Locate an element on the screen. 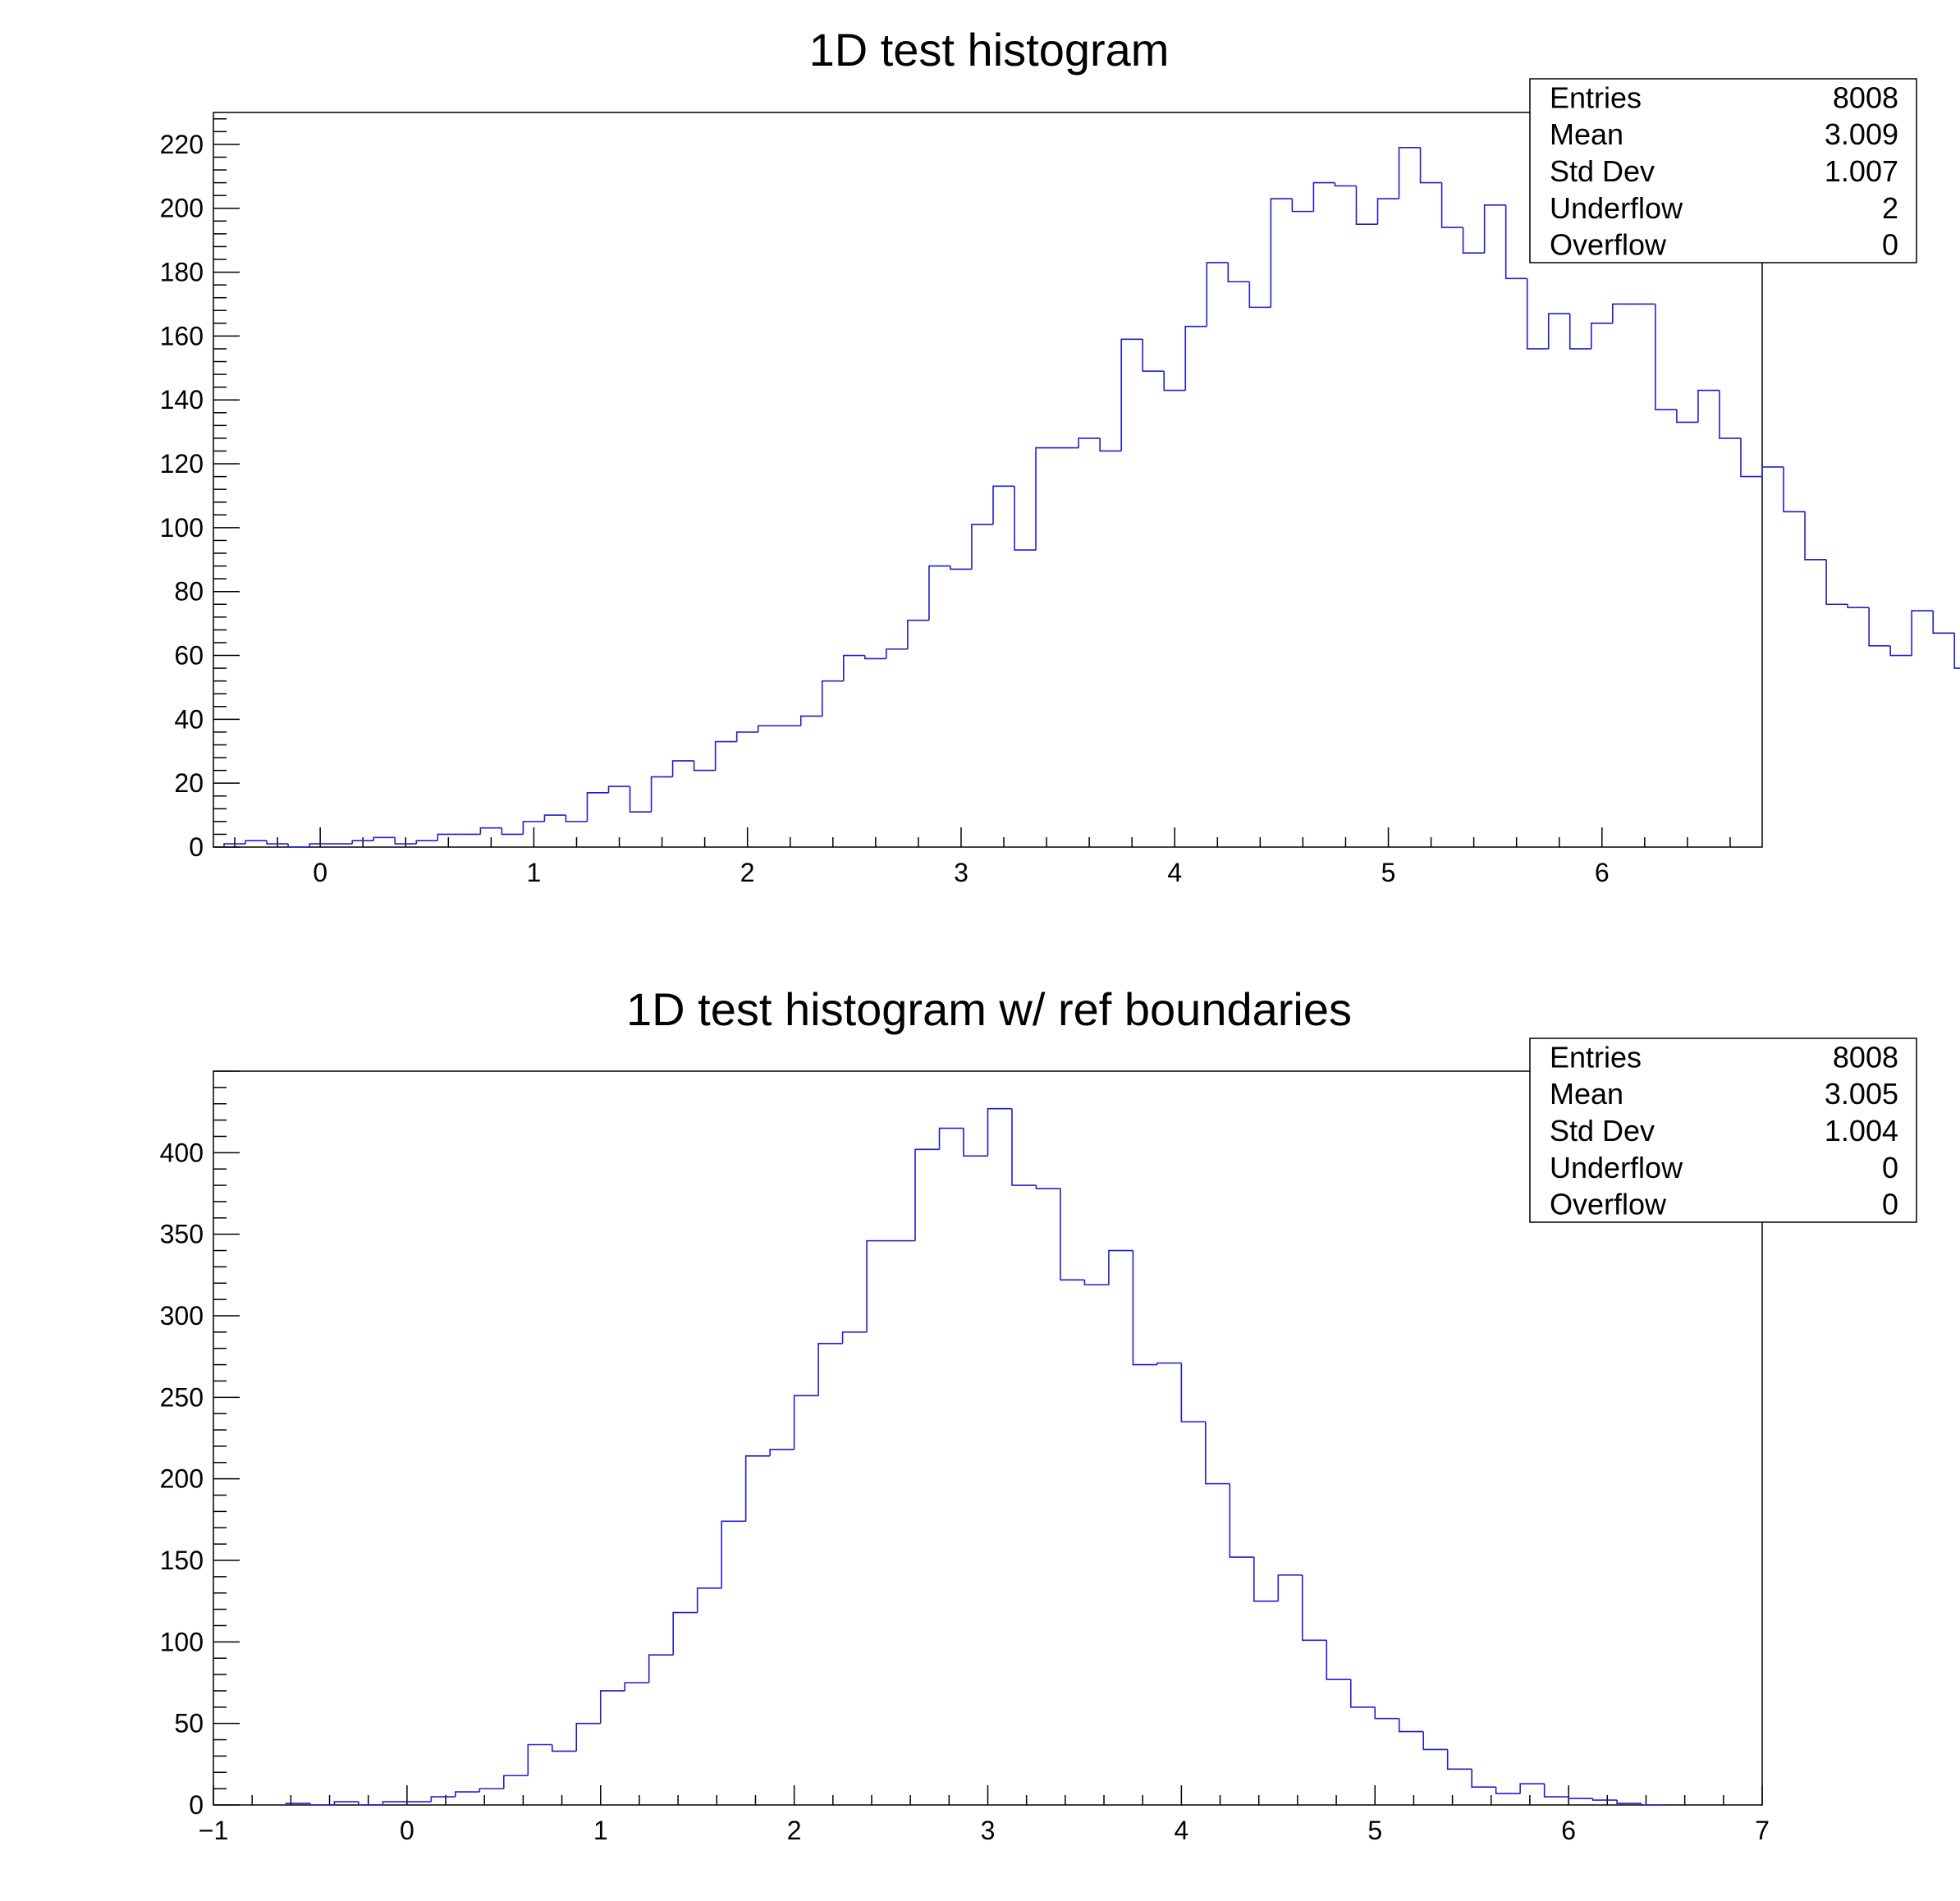 This screenshot has width=1960, height=1901. stats-box-frame is located at coordinates (1723, 170).